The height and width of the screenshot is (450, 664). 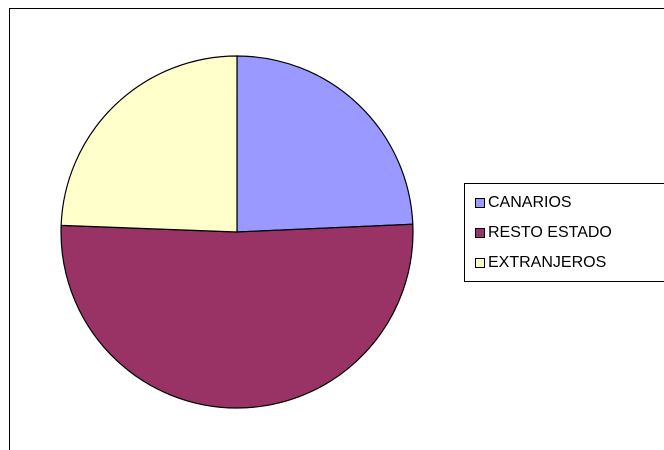 What do you see at coordinates (149, 144) in the screenshot?
I see `pie-slice-extranjeros` at bounding box center [149, 144].